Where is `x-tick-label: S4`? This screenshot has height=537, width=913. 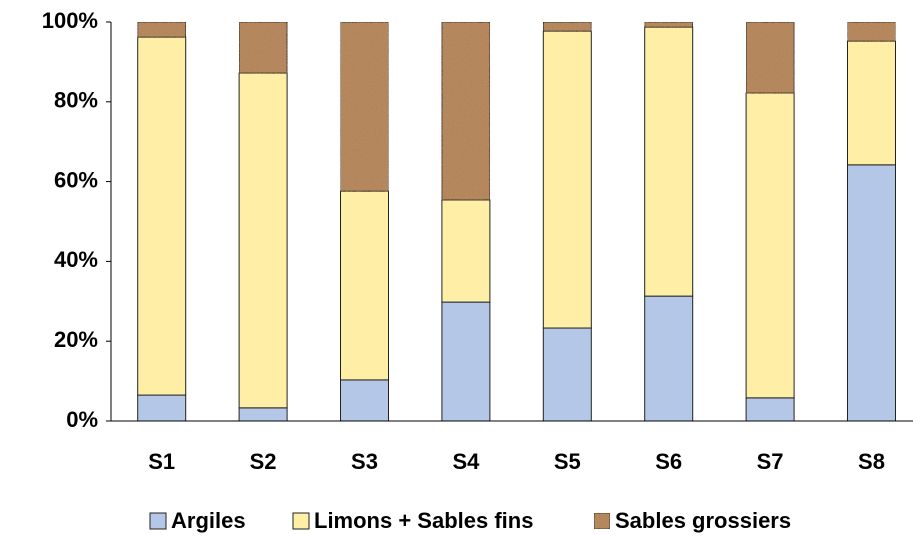 x-tick-label: S4 is located at coordinates (466, 461).